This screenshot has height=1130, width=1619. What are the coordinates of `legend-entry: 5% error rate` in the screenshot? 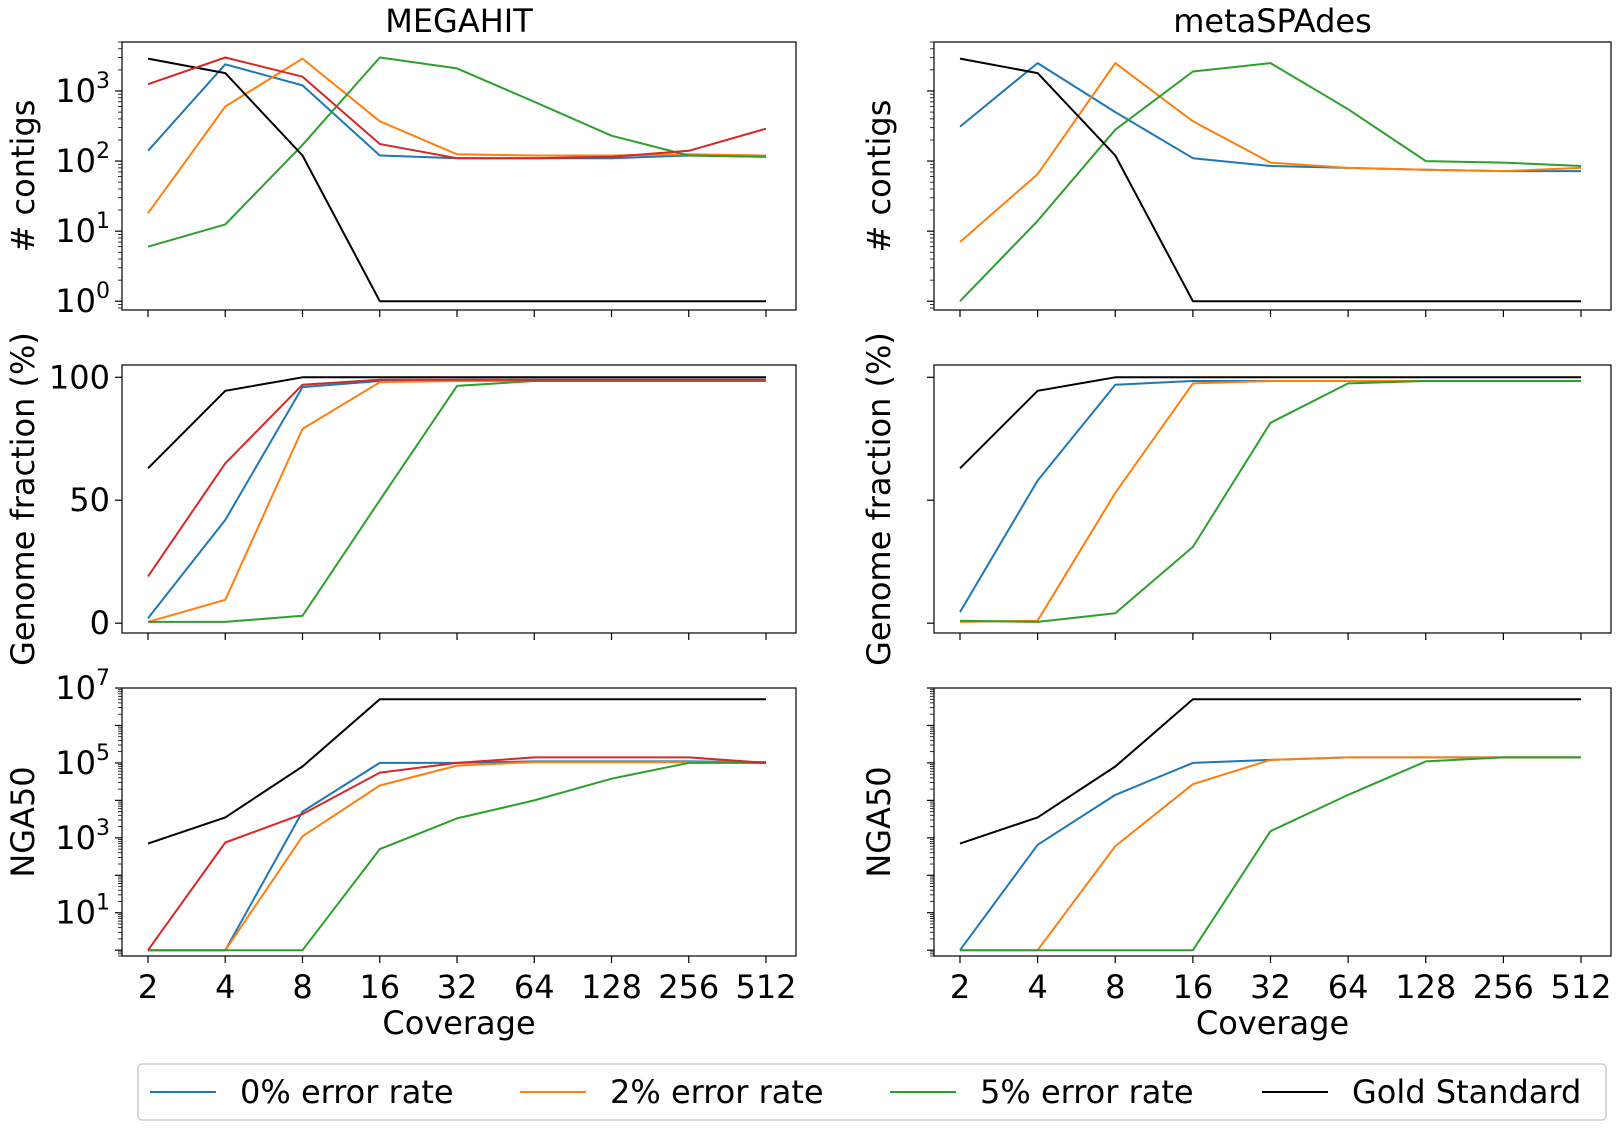 It's located at (1042, 1092).